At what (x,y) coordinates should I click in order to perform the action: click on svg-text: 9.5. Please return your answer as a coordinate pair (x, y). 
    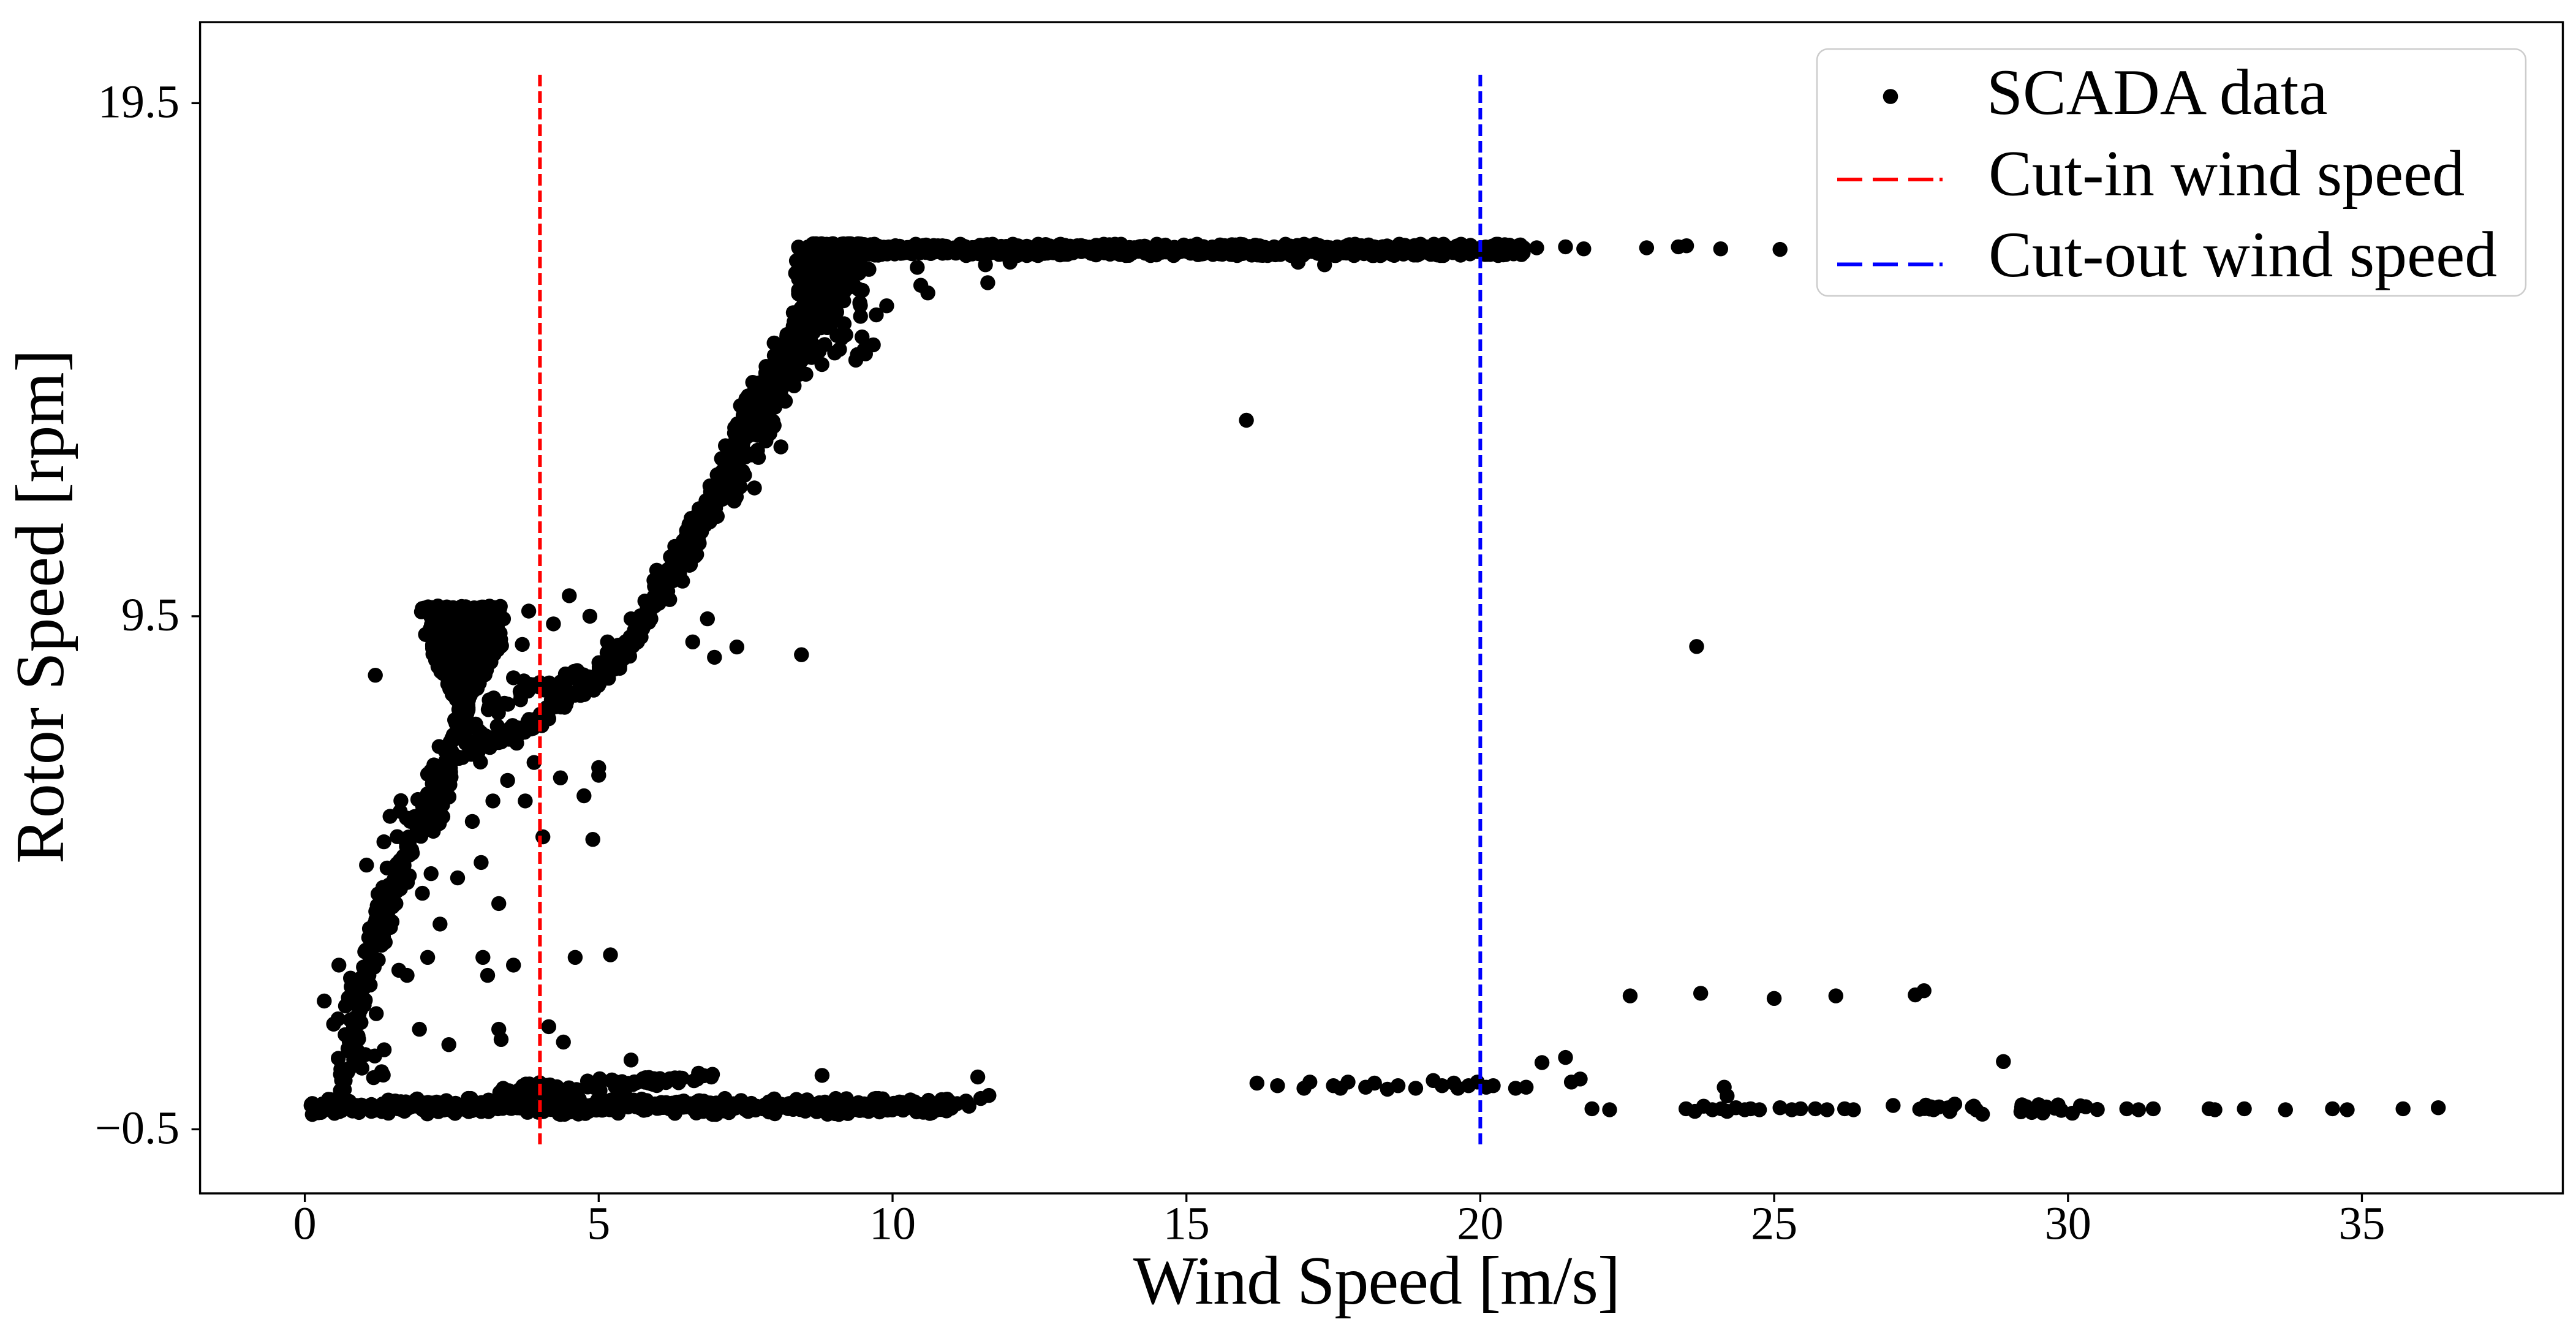
    Looking at the image, I should click on (150, 615).